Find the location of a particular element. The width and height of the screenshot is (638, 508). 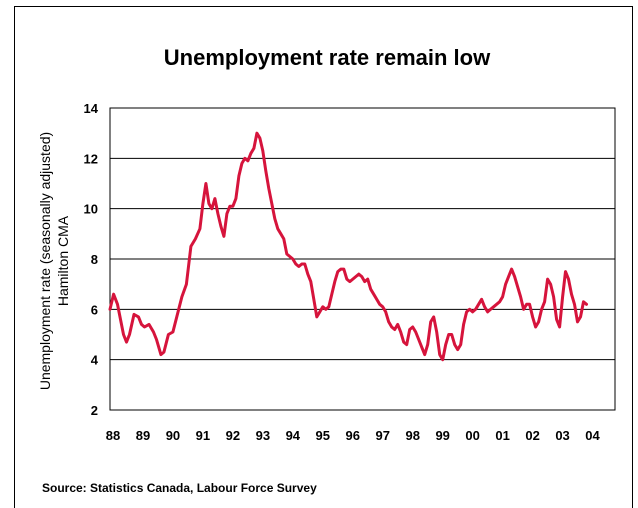

x-tick-label: 02 is located at coordinates (532, 435).